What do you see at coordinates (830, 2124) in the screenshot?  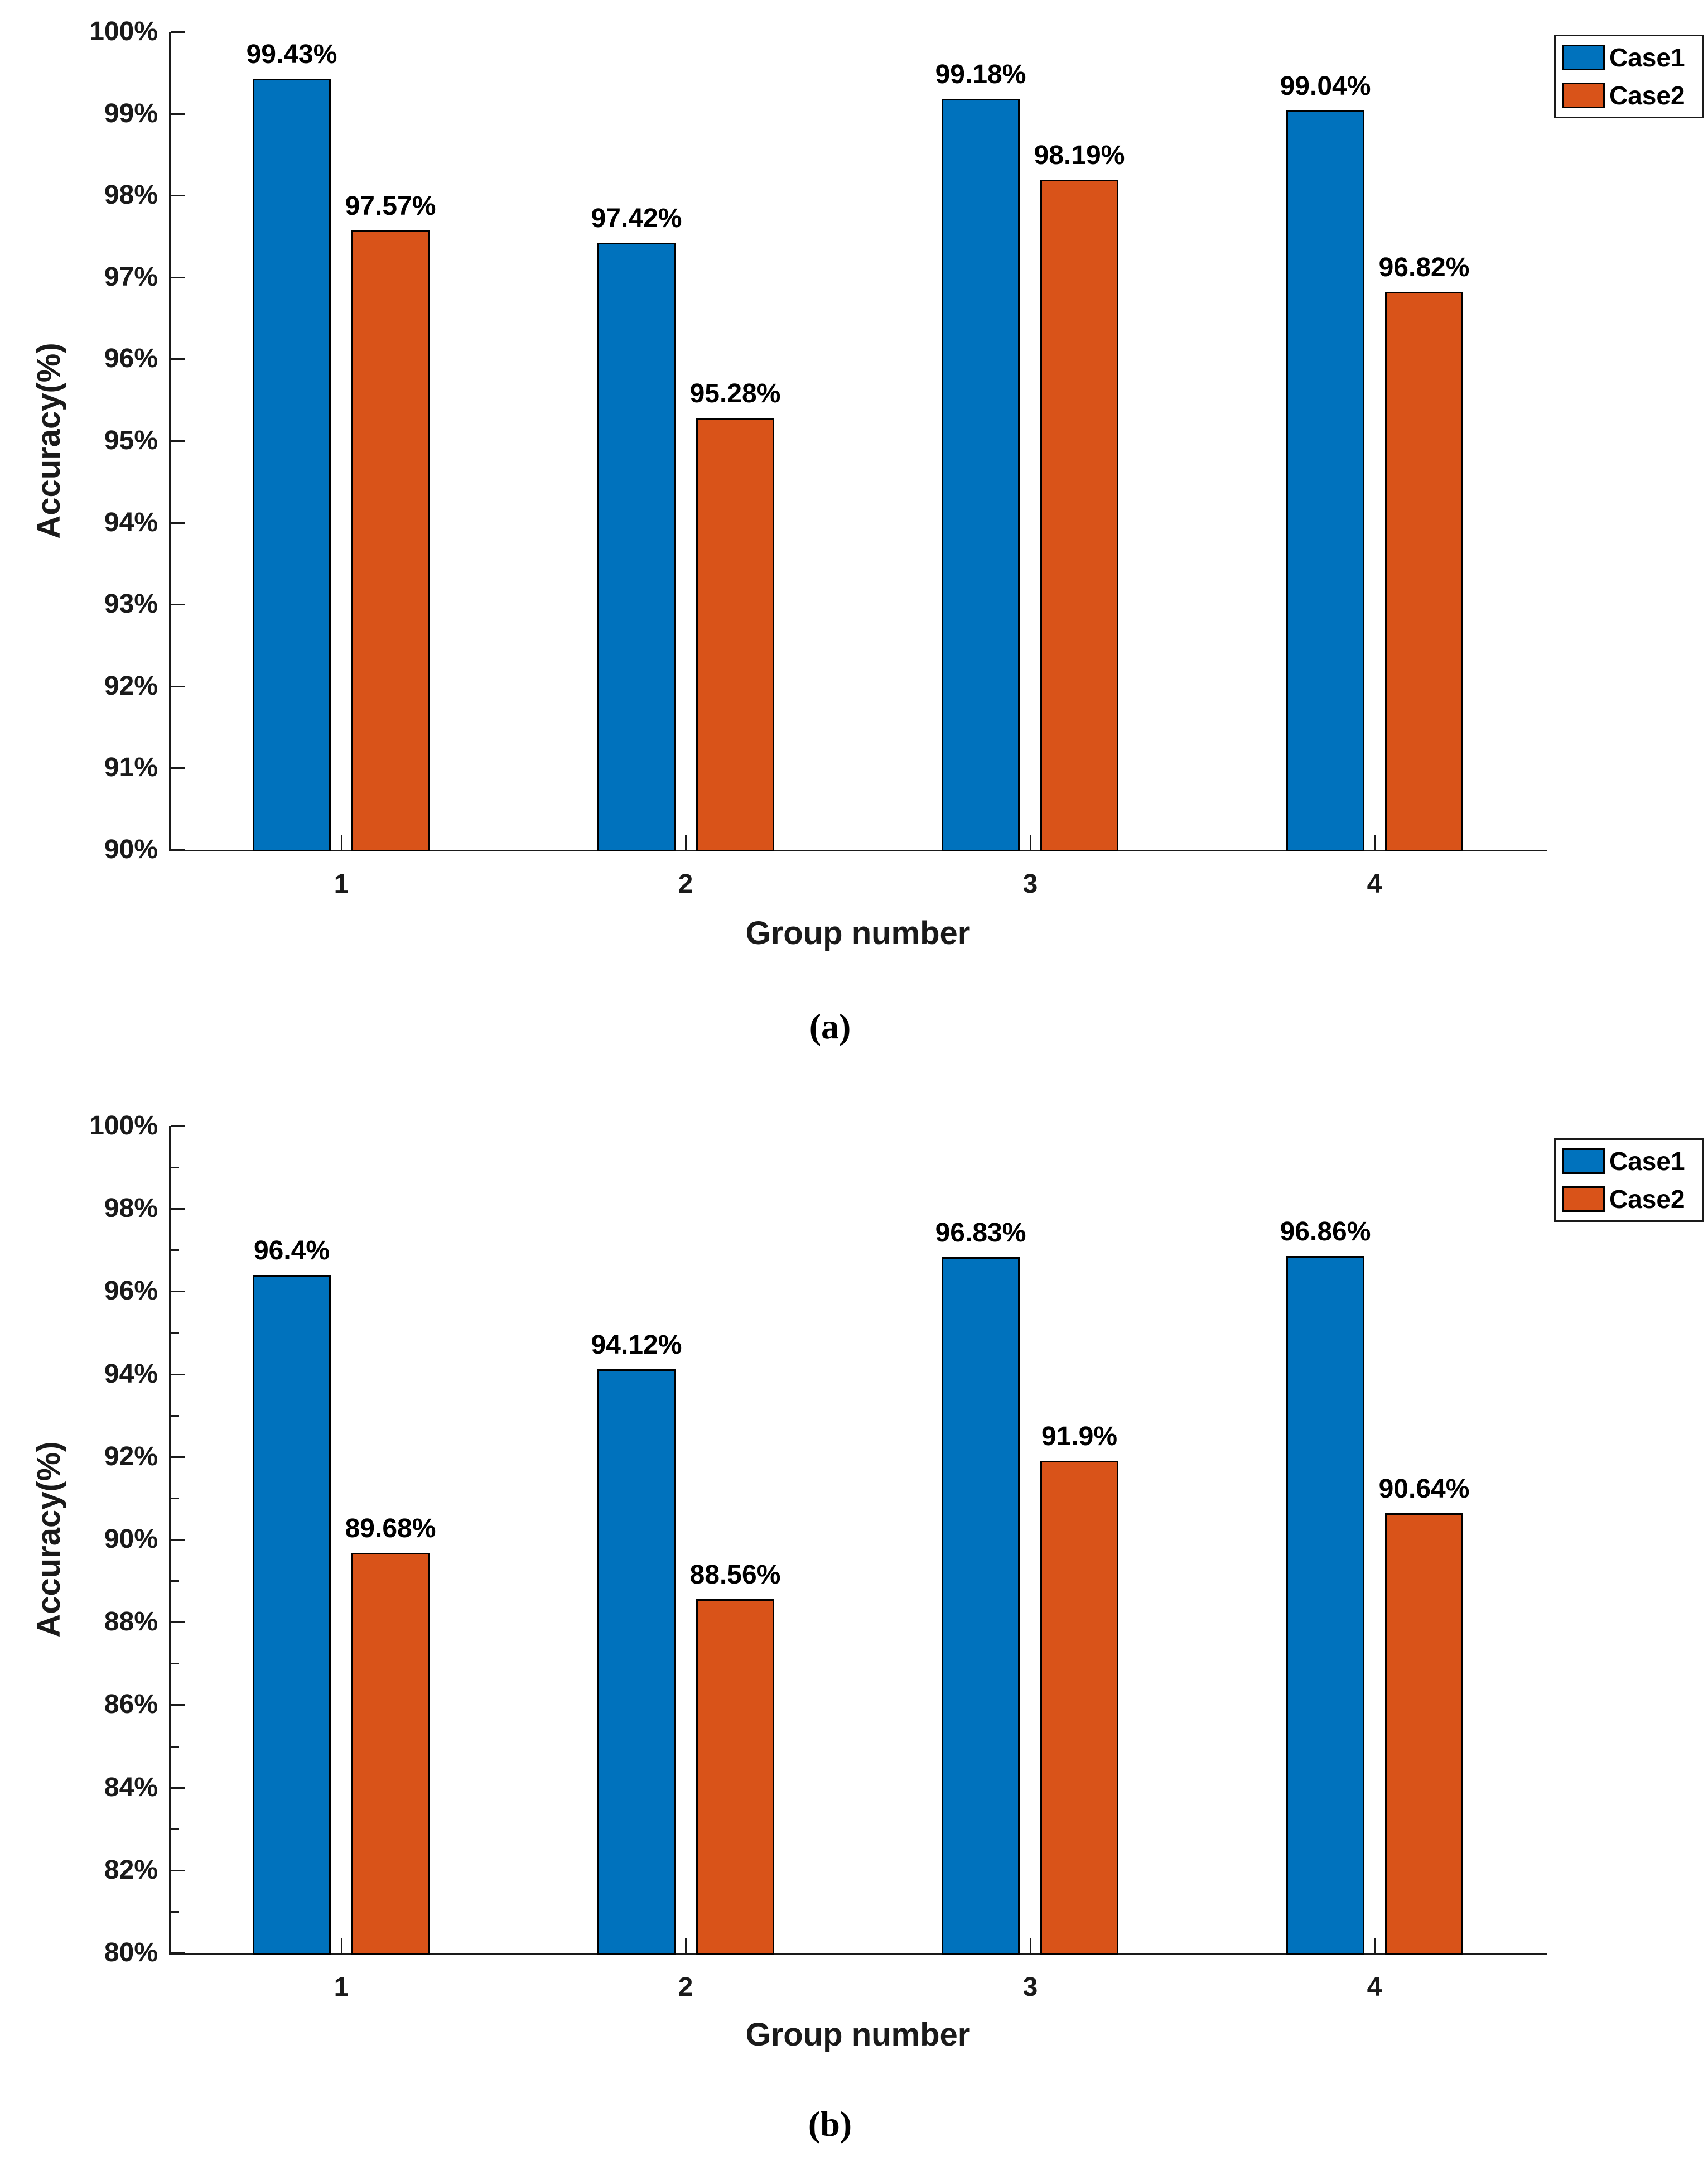 I see `caption-b: (b)` at bounding box center [830, 2124].